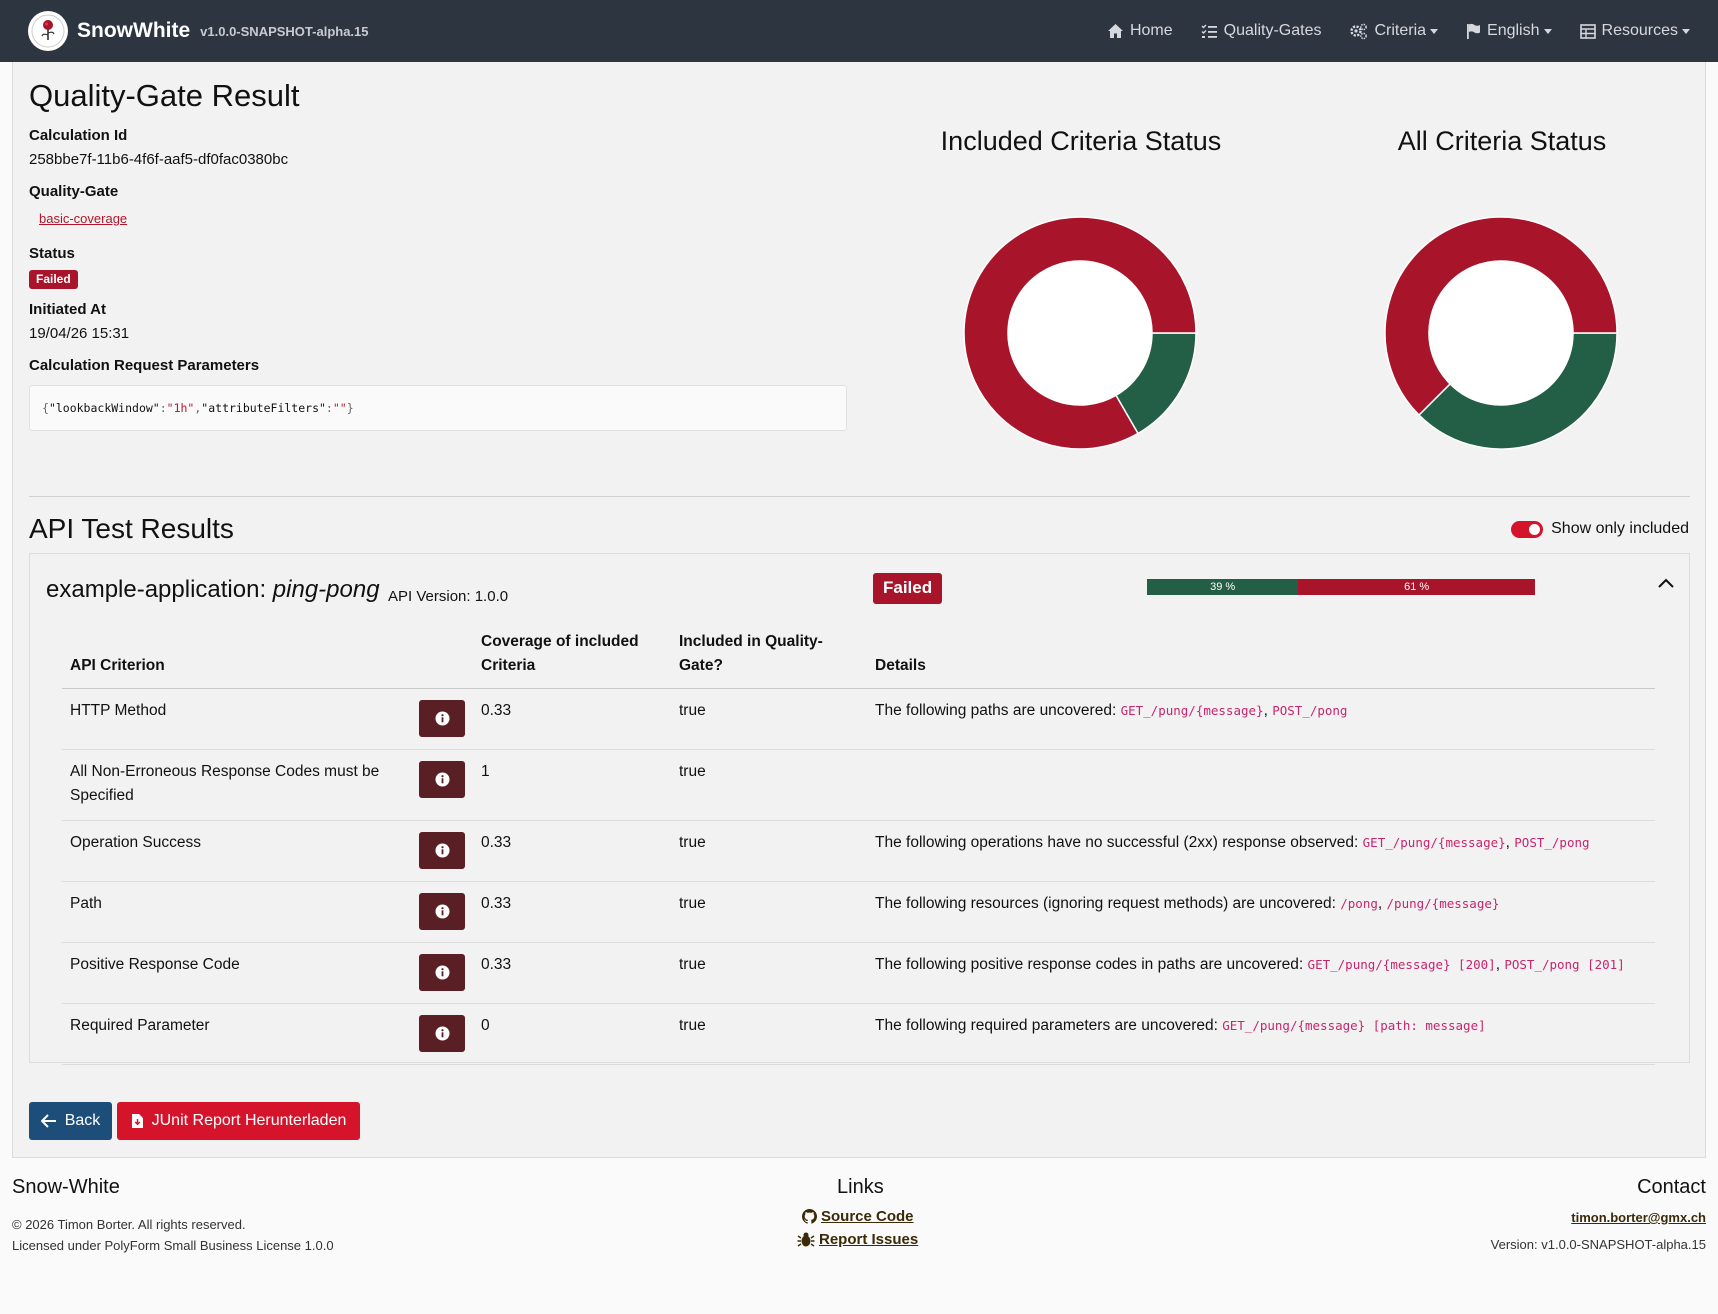  What do you see at coordinates (448, 596) in the screenshot?
I see `api-version: API Version: 1.0.0` at bounding box center [448, 596].